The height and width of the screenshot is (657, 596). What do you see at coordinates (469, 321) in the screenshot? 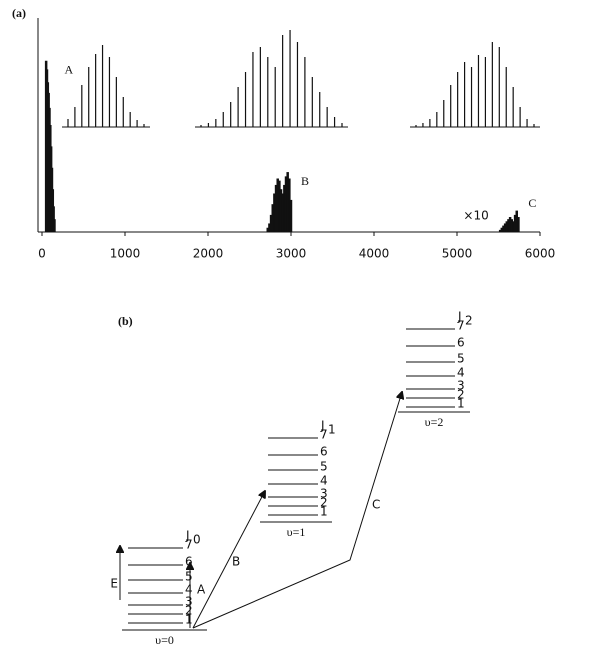
I see `j-sub: 2` at bounding box center [469, 321].